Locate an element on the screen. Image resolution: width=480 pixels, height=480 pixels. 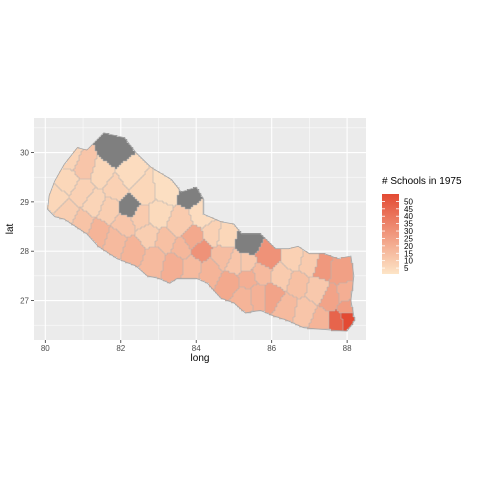
legend-label: 45 is located at coordinates (408, 209).